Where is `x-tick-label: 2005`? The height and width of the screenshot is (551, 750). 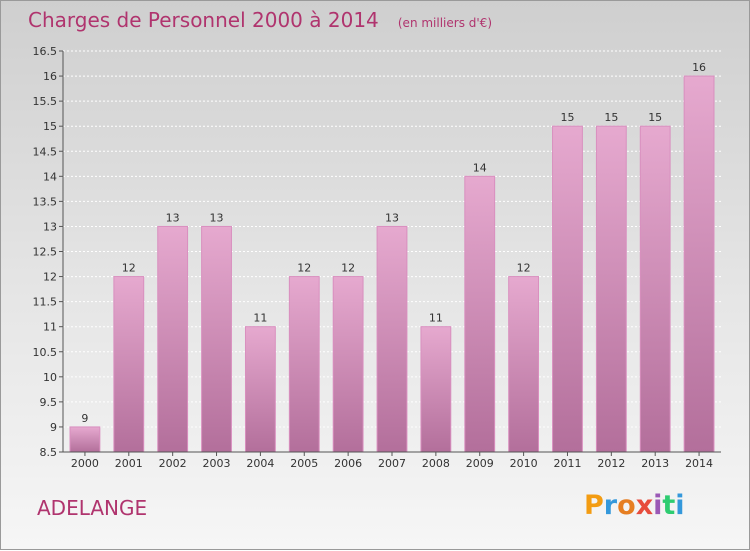
x-tick-label: 2005 is located at coordinates (304, 463).